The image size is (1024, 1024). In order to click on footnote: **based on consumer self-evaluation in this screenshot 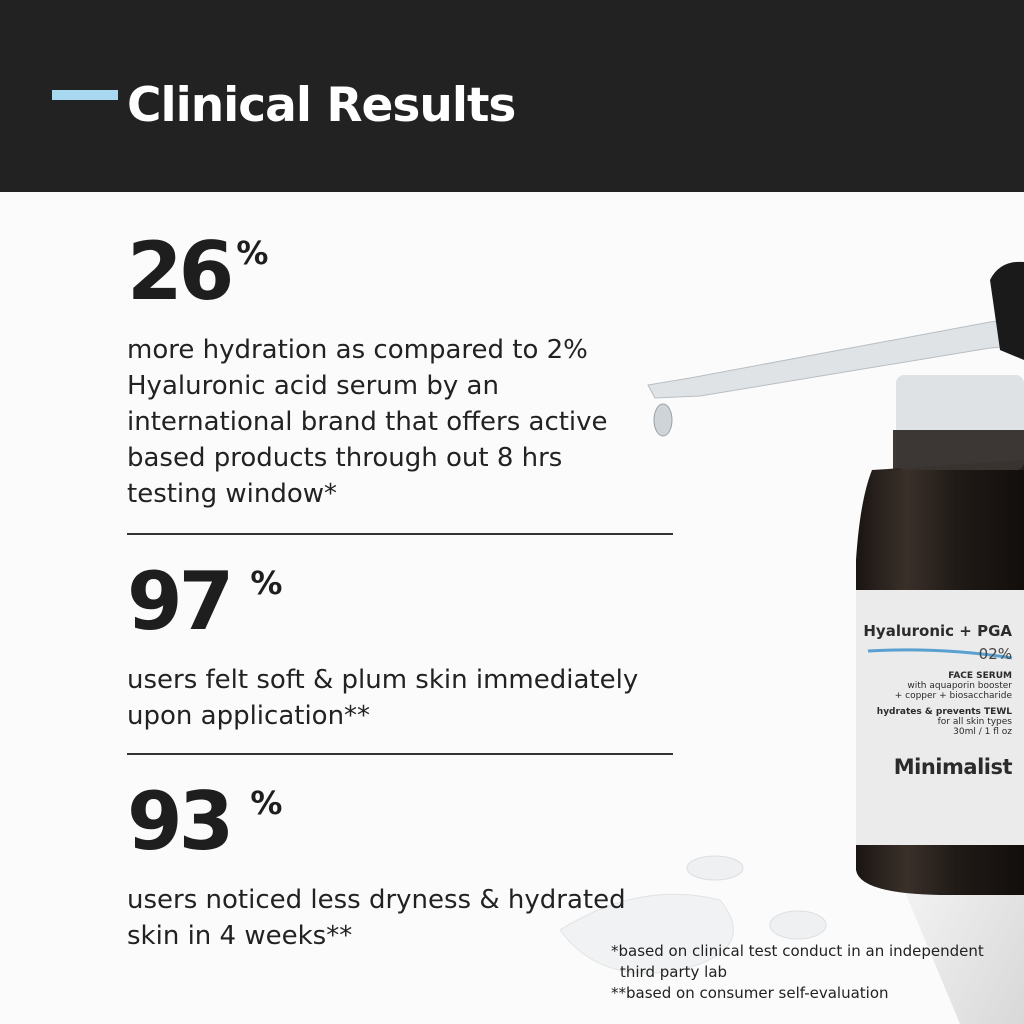, I will do `click(750, 993)`.